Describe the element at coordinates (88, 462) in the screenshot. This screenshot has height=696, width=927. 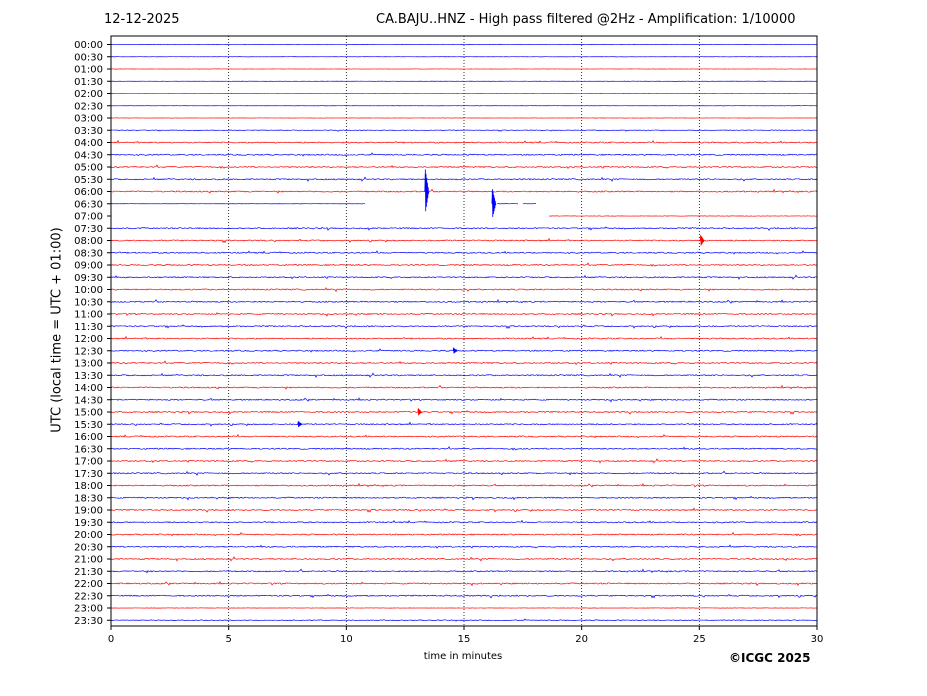
I see `y-tick-label: 17:00` at that location.